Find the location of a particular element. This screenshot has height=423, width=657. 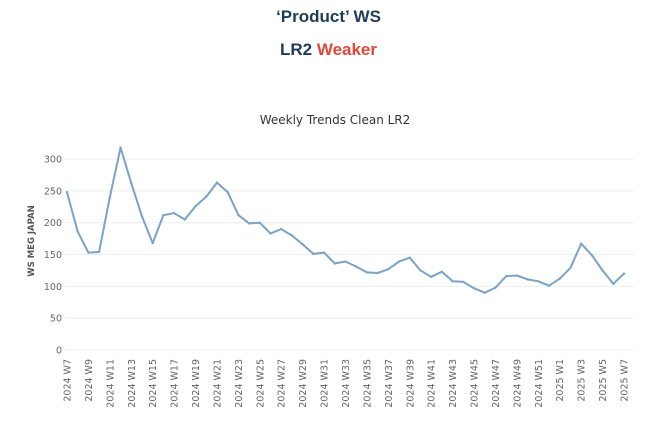

x-tick-label: 2024 W49 is located at coordinates (517, 383).